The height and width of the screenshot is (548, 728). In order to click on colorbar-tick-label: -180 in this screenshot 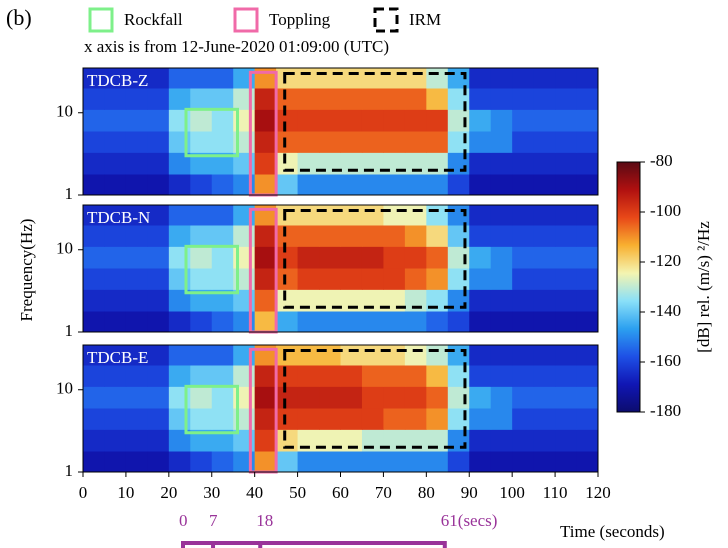, I will do `click(665, 410)`.